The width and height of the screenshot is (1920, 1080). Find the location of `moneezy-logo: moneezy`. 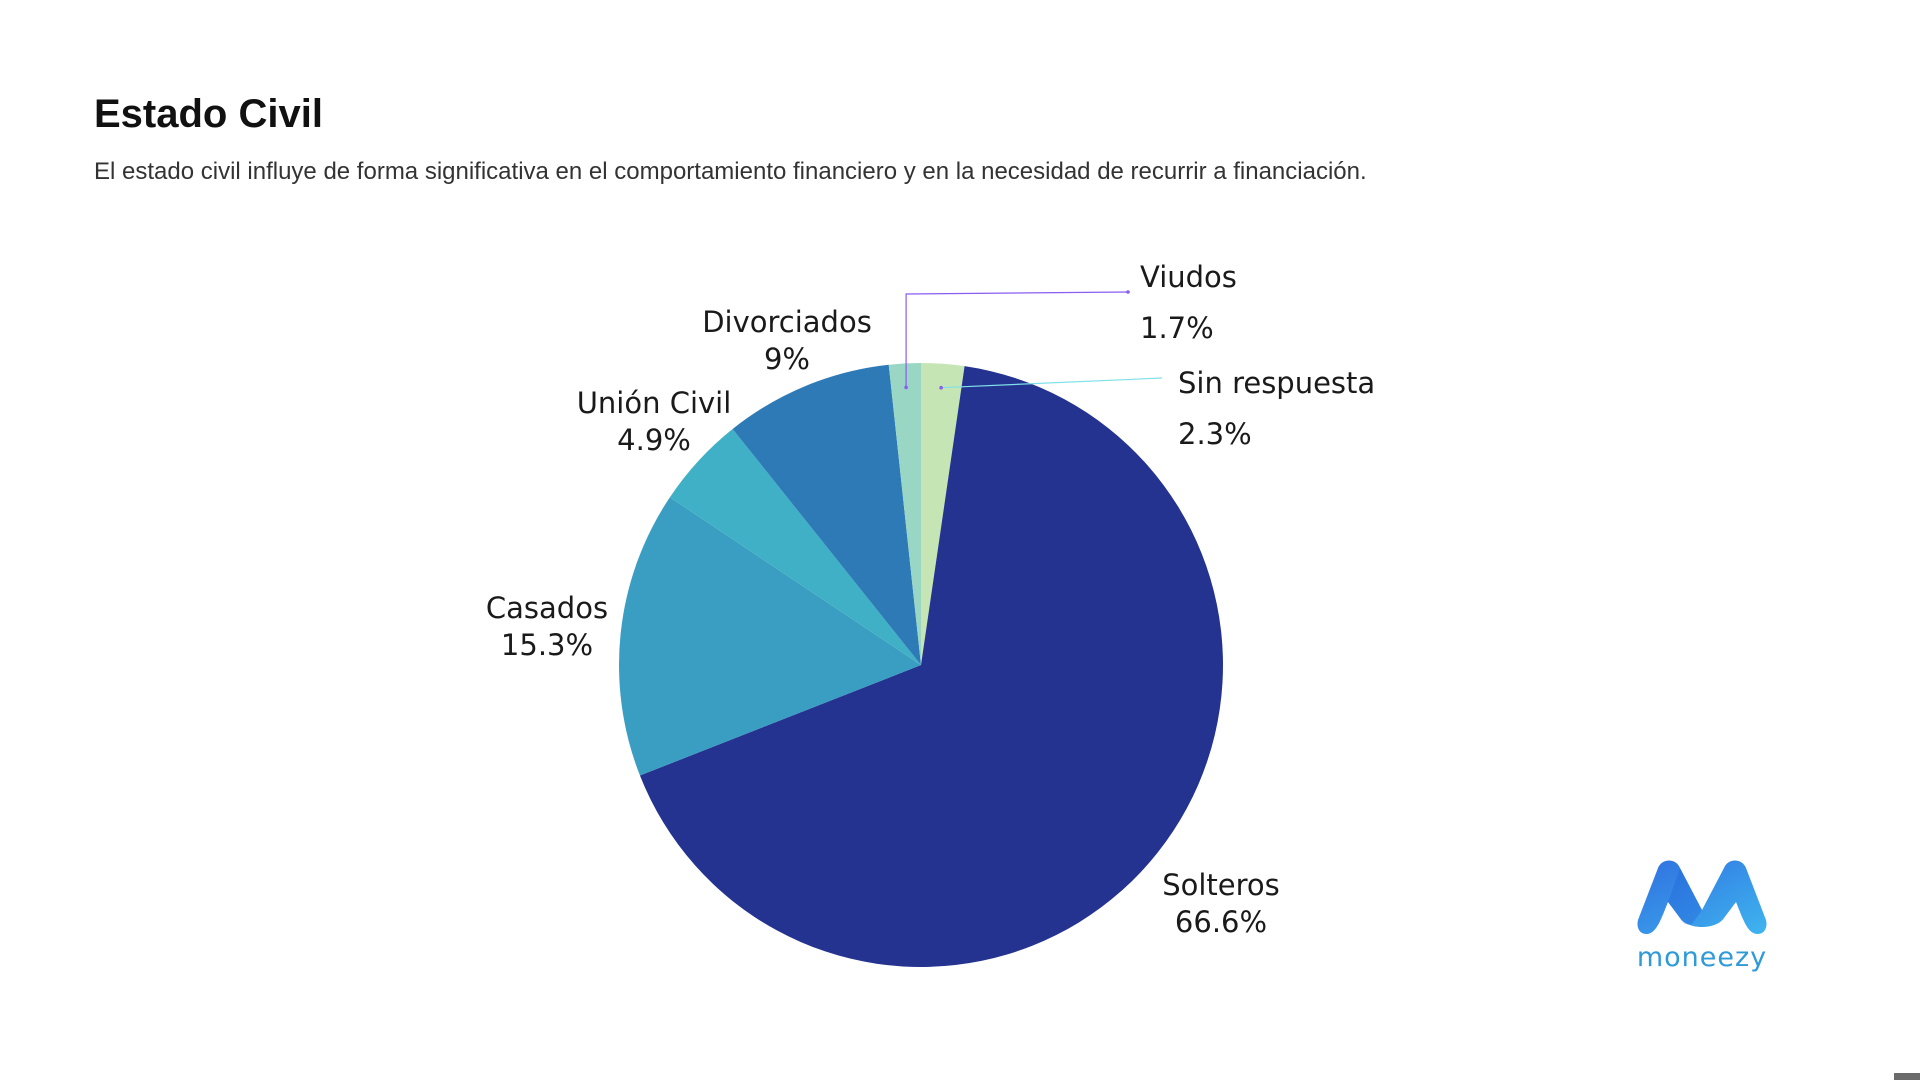

moneezy-logo: moneezy is located at coordinates (1702, 912).